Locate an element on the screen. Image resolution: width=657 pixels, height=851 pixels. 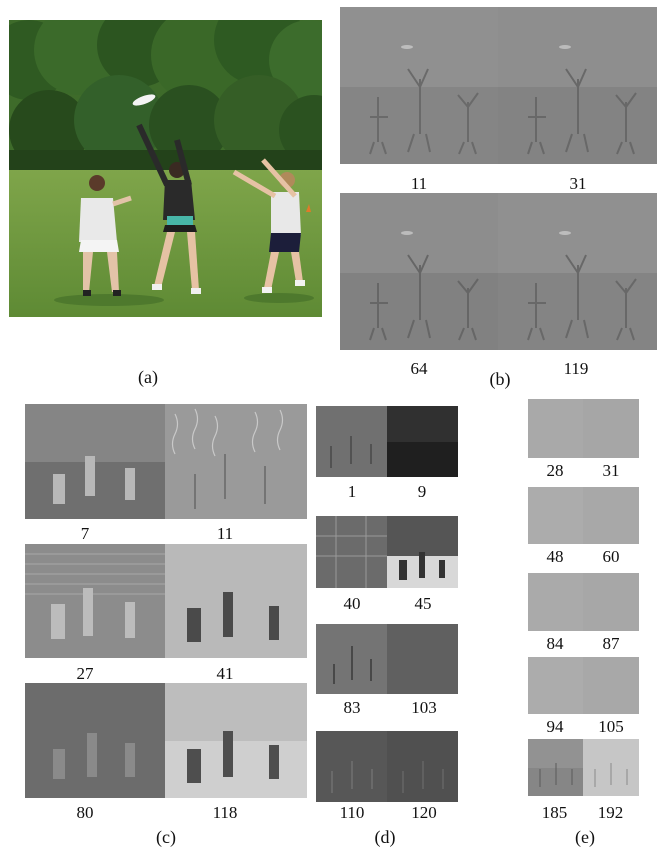
label-e-28: 28 is located at coordinates (555, 470).